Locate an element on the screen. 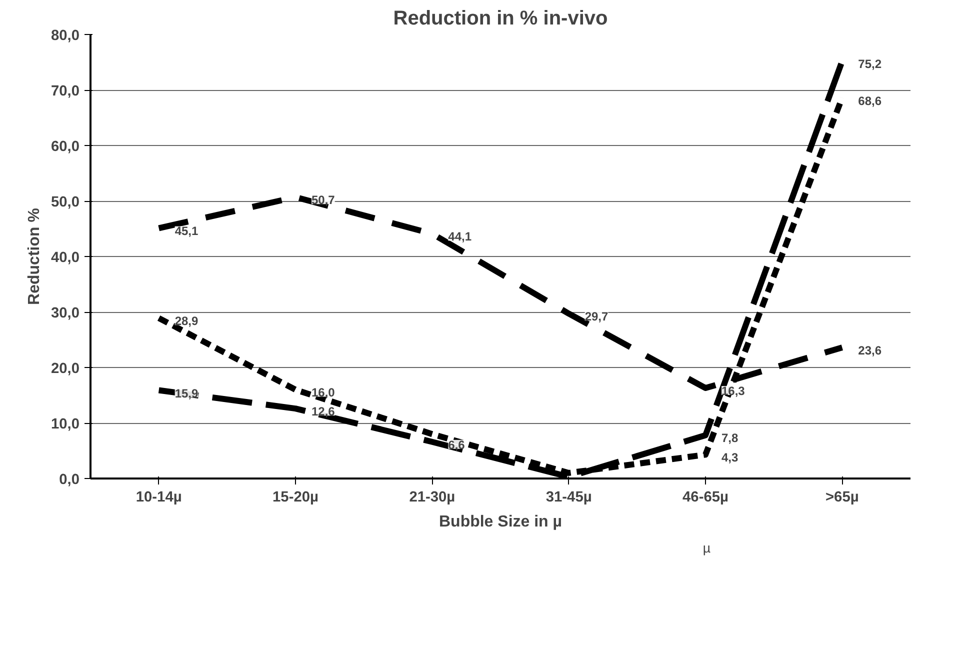 This screenshot has width=957, height=650. data-label: 44,1 is located at coordinates (460, 237).